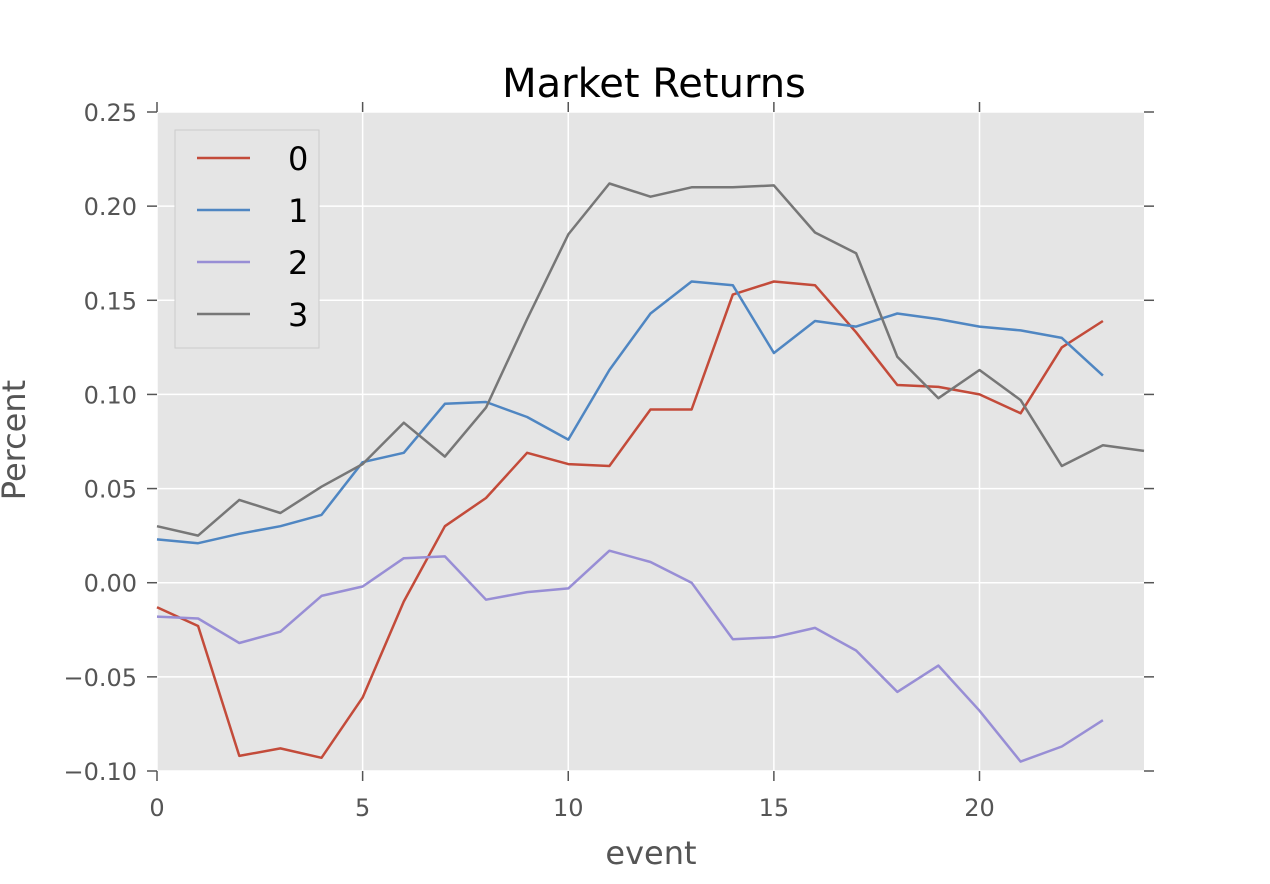  Describe the element at coordinates (100, 678) in the screenshot. I see `y-tick-label: −0.05` at that location.